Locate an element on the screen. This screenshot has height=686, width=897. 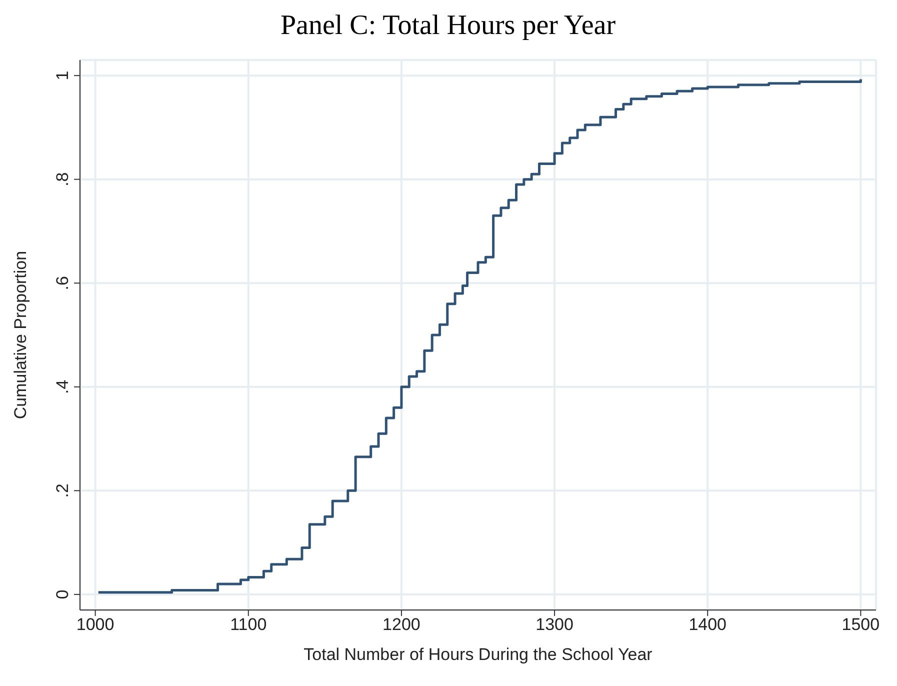
x-tick-label: 1500 is located at coordinates (861, 624).